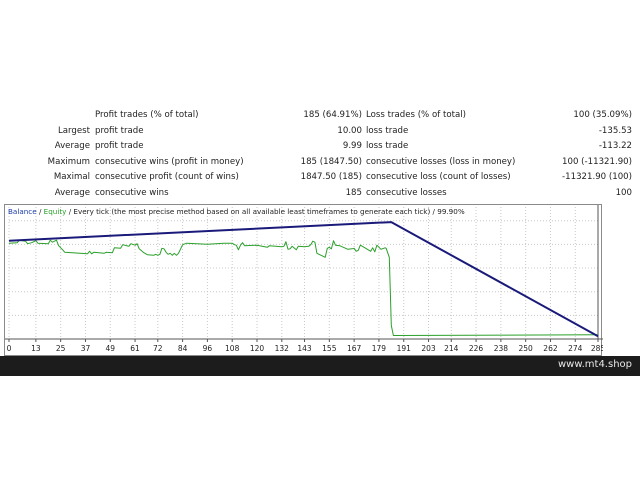 This screenshot has width=640, height=480. What do you see at coordinates (158, 348) in the screenshot?
I see `x-tick-label: 72` at bounding box center [158, 348].